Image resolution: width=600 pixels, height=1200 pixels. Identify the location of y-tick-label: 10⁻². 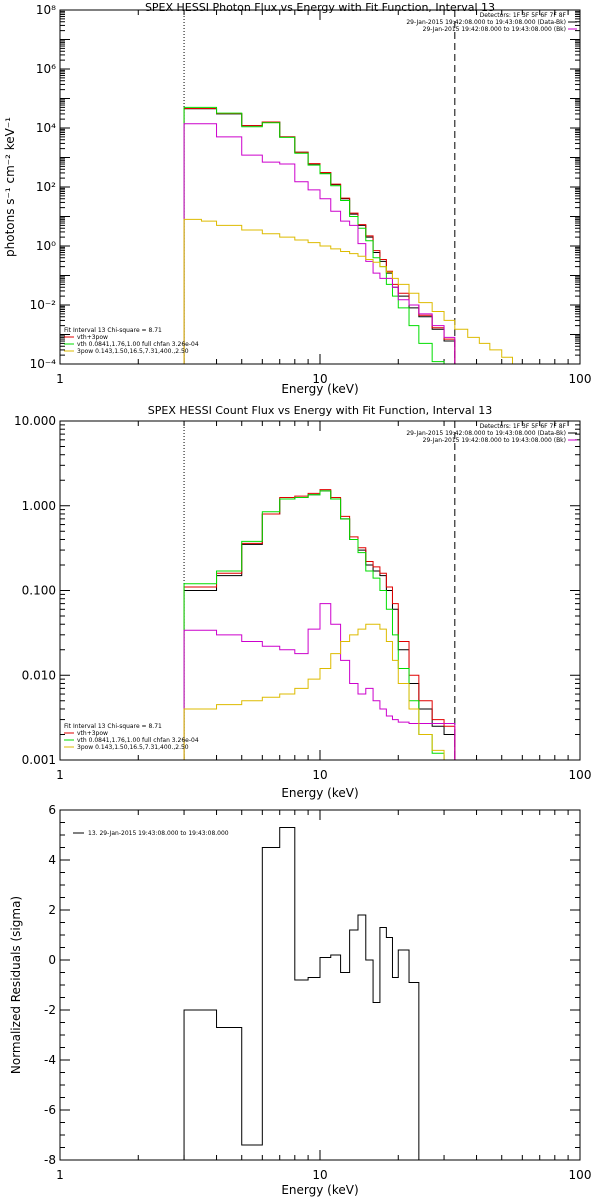
(43, 305).